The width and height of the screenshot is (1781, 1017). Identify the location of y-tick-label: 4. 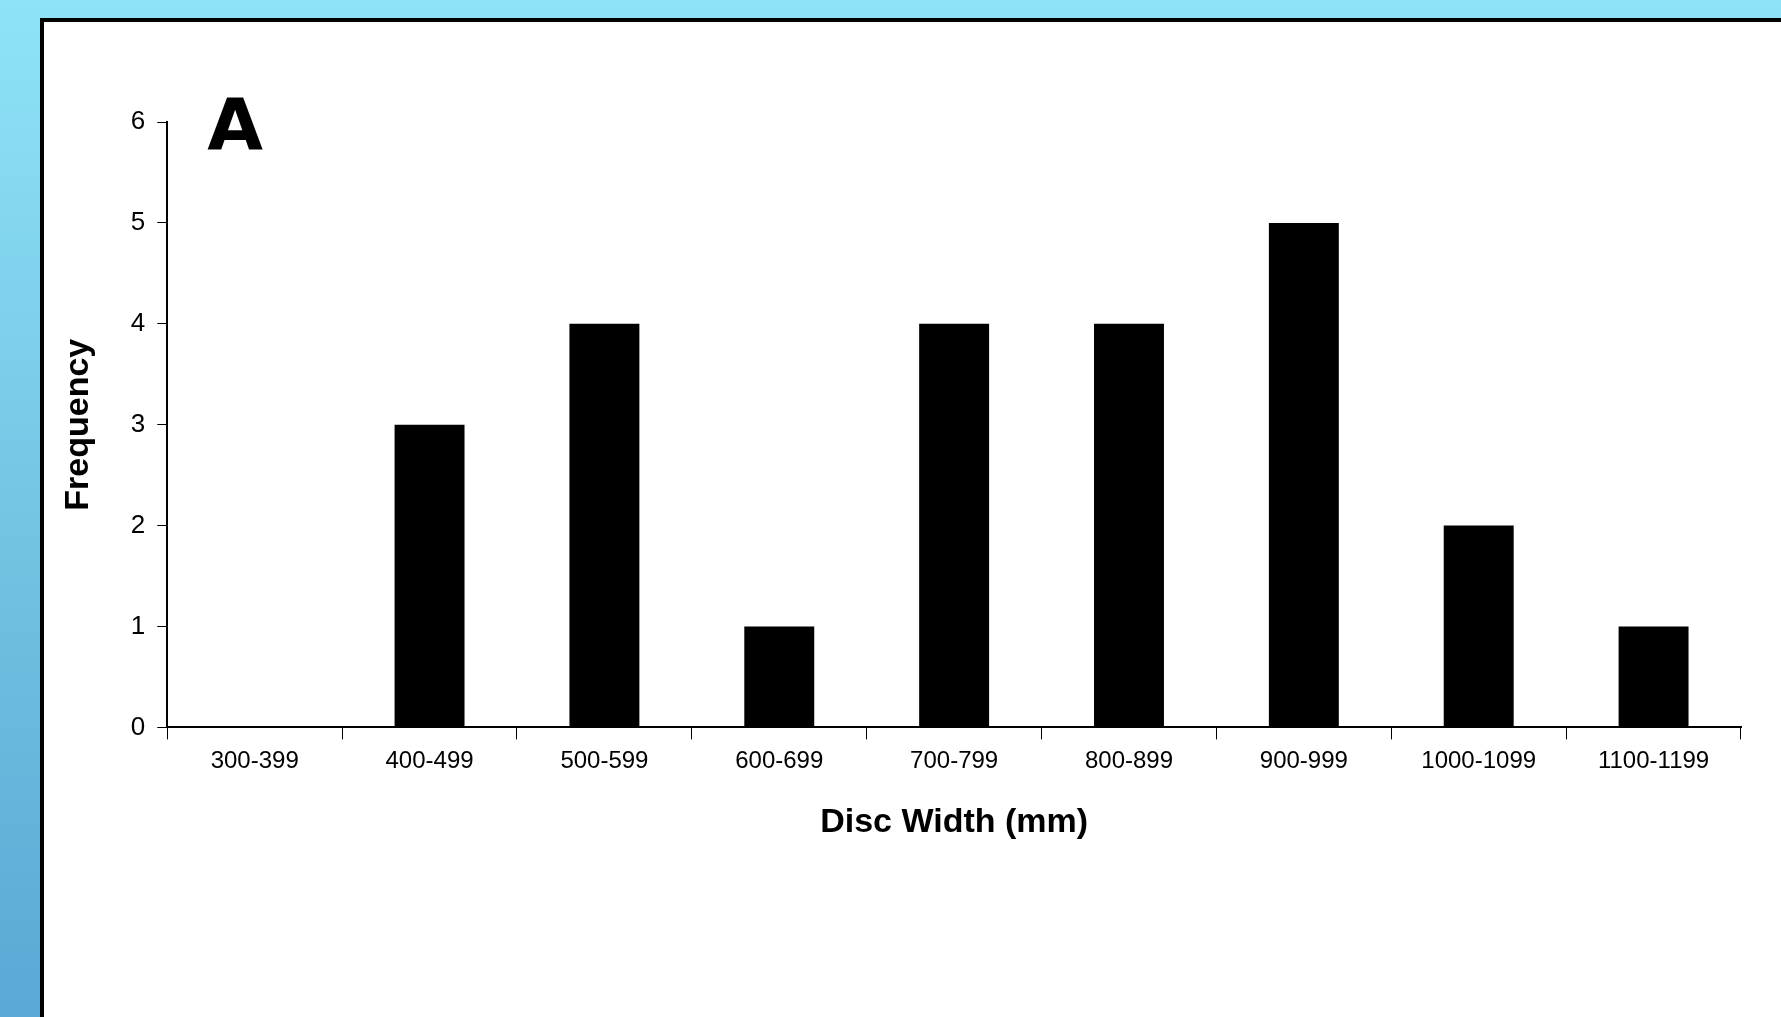
(138, 321).